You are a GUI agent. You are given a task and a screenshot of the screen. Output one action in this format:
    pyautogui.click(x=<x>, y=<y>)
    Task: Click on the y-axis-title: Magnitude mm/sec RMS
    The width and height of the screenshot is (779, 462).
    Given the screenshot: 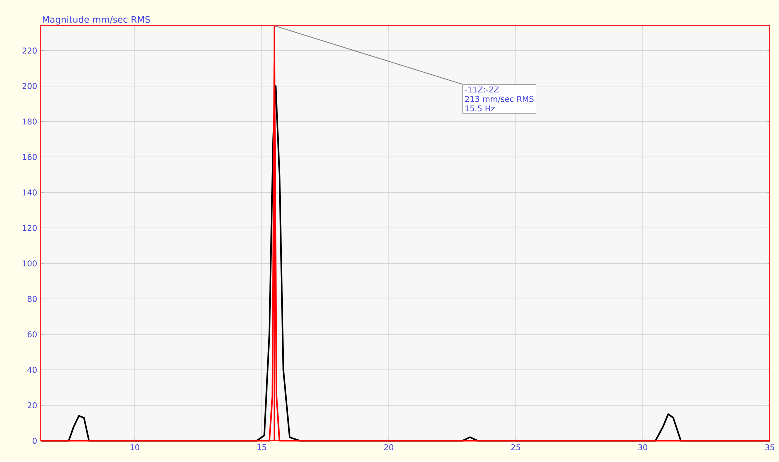 What is the action you would take?
    pyautogui.click(x=96, y=20)
    